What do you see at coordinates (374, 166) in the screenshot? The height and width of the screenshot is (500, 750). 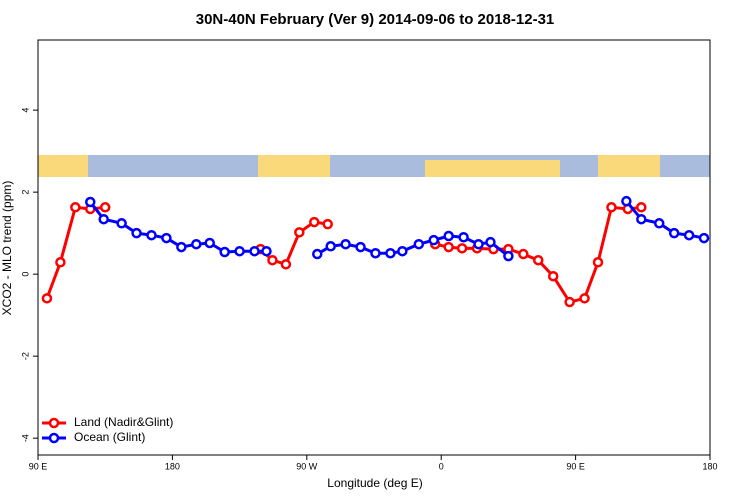 I see `map-strip` at bounding box center [374, 166].